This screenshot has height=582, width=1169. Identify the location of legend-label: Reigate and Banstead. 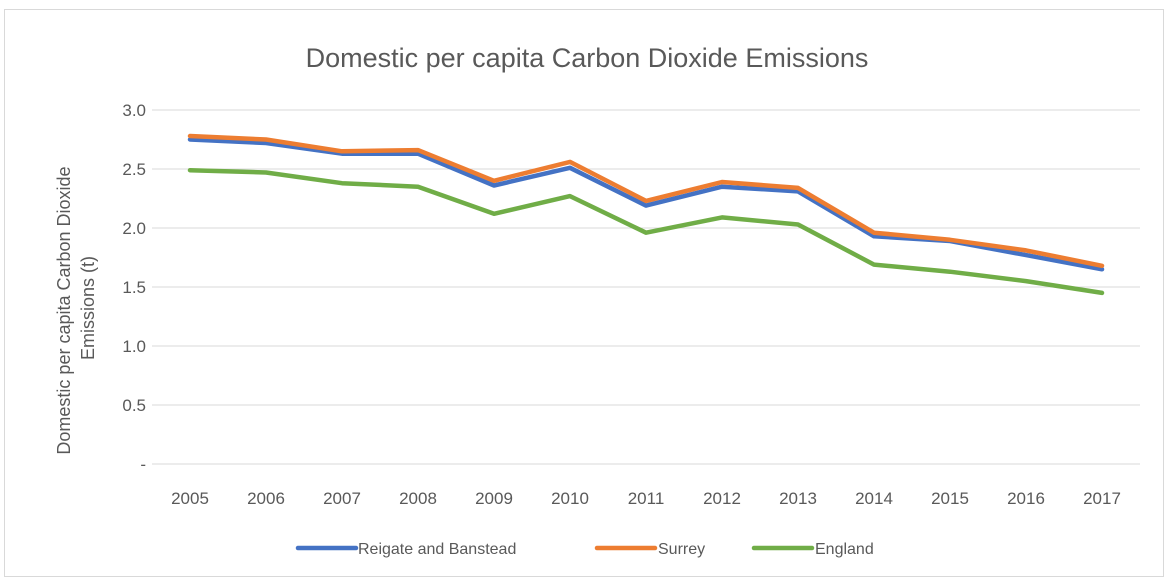
(437, 549).